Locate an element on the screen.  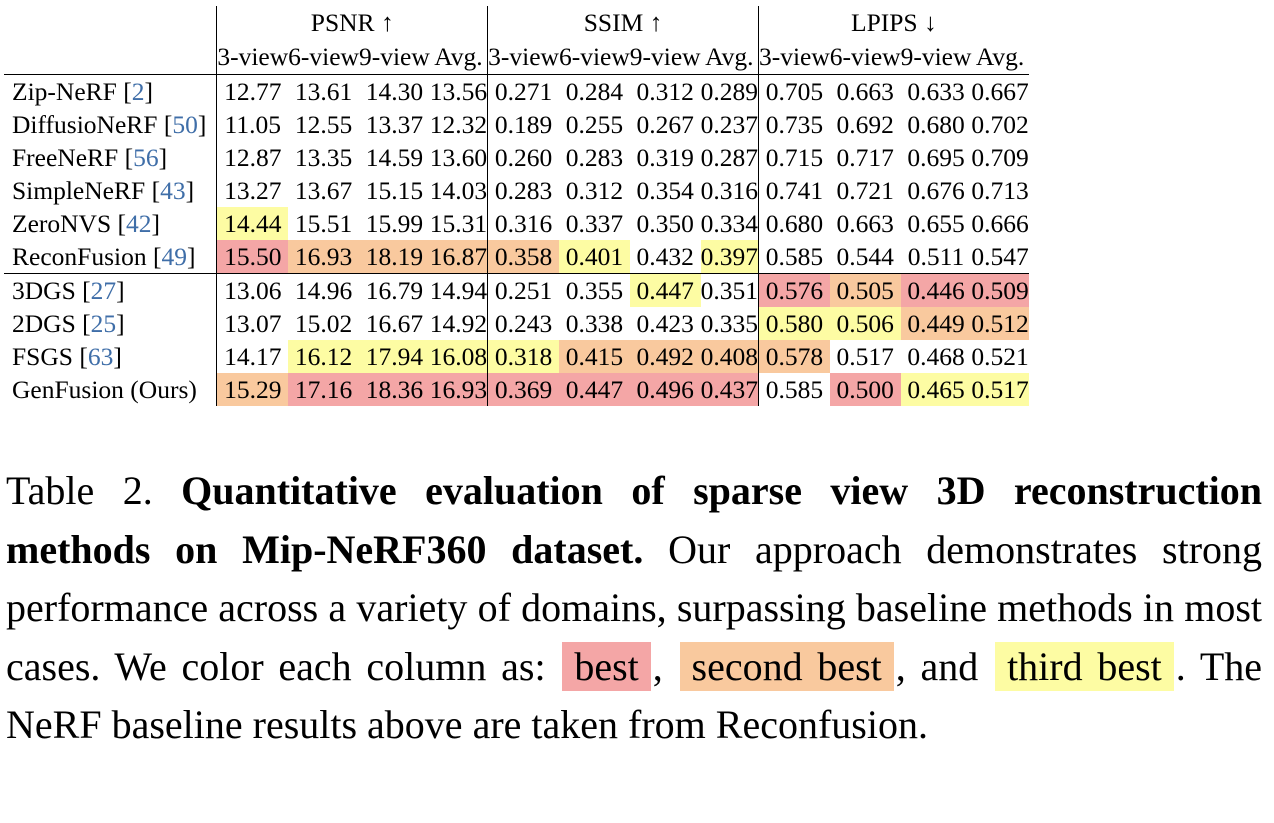
value-cell: 0.715 is located at coordinates (793, 157).